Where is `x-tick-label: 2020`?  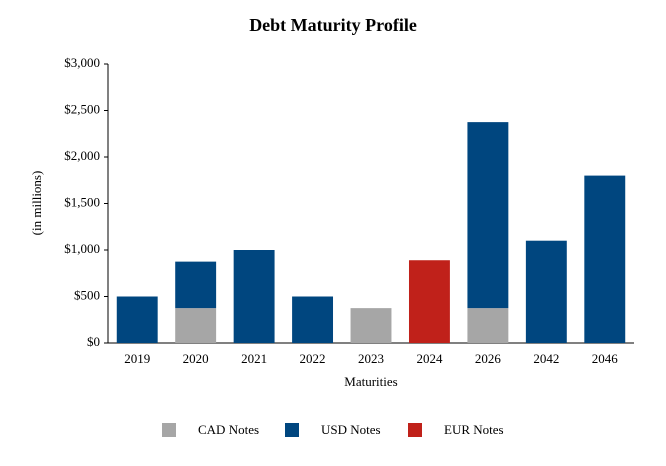 x-tick-label: 2020 is located at coordinates (196, 358).